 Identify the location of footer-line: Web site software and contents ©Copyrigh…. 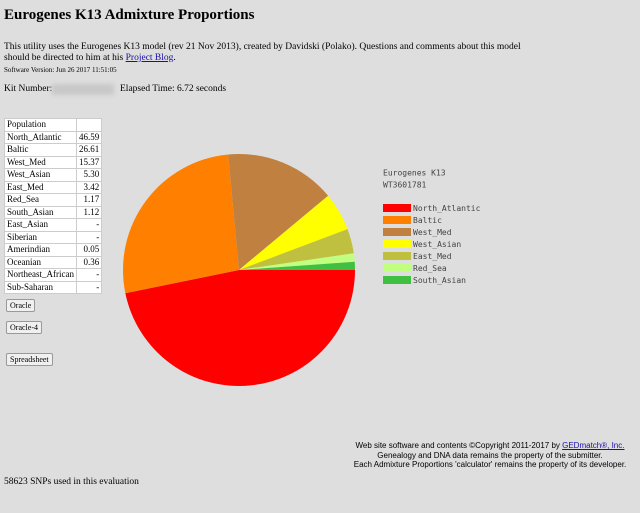
(490, 446).